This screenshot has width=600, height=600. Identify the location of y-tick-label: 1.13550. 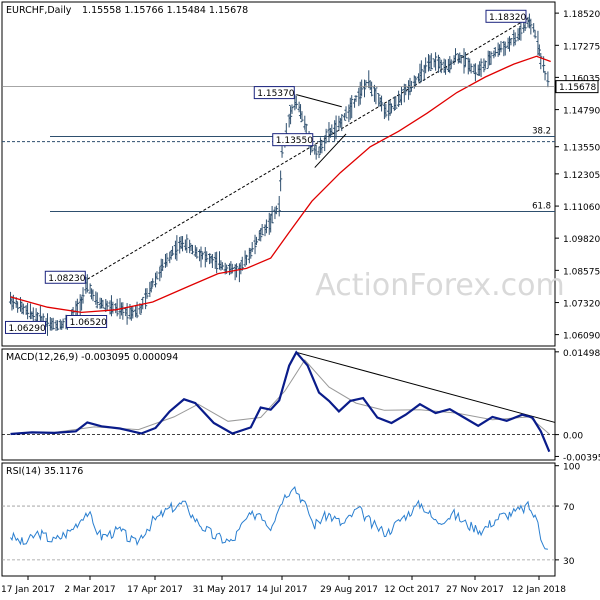
(581, 149).